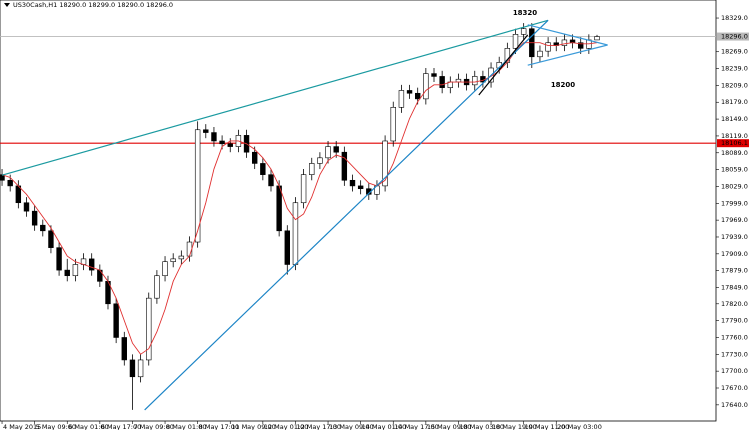  What do you see at coordinates (734, 254) in the screenshot?
I see `y-tick-label: 17909.0` at bounding box center [734, 254].